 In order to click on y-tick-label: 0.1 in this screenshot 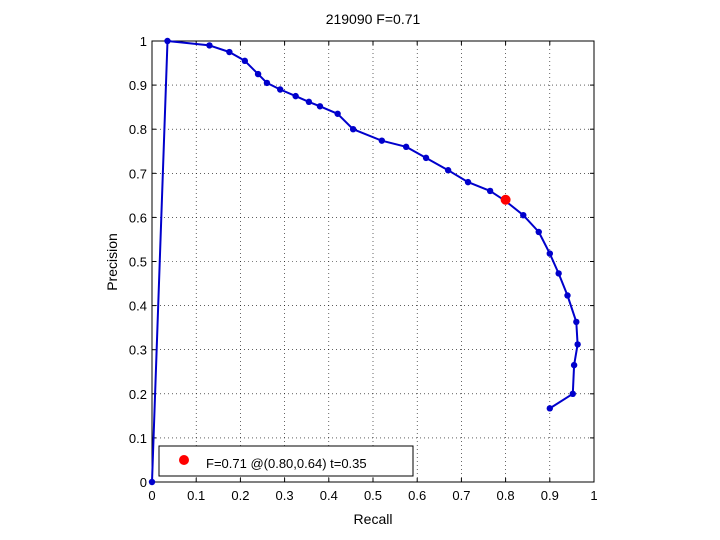, I will do `click(138, 438)`.